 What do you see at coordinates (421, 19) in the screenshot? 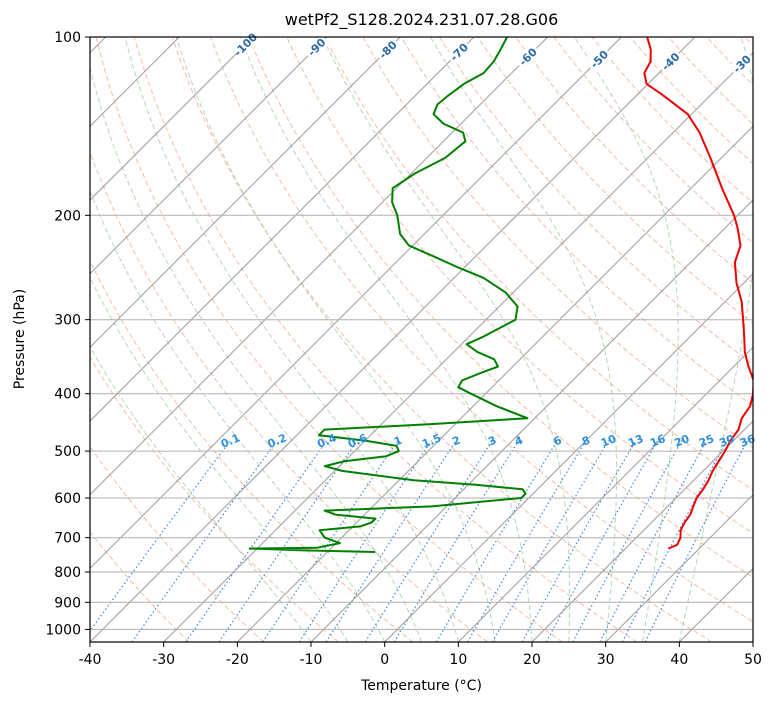
I see `chart-title: wetPf2_S128.2024.231.07.28.G06` at bounding box center [421, 19].